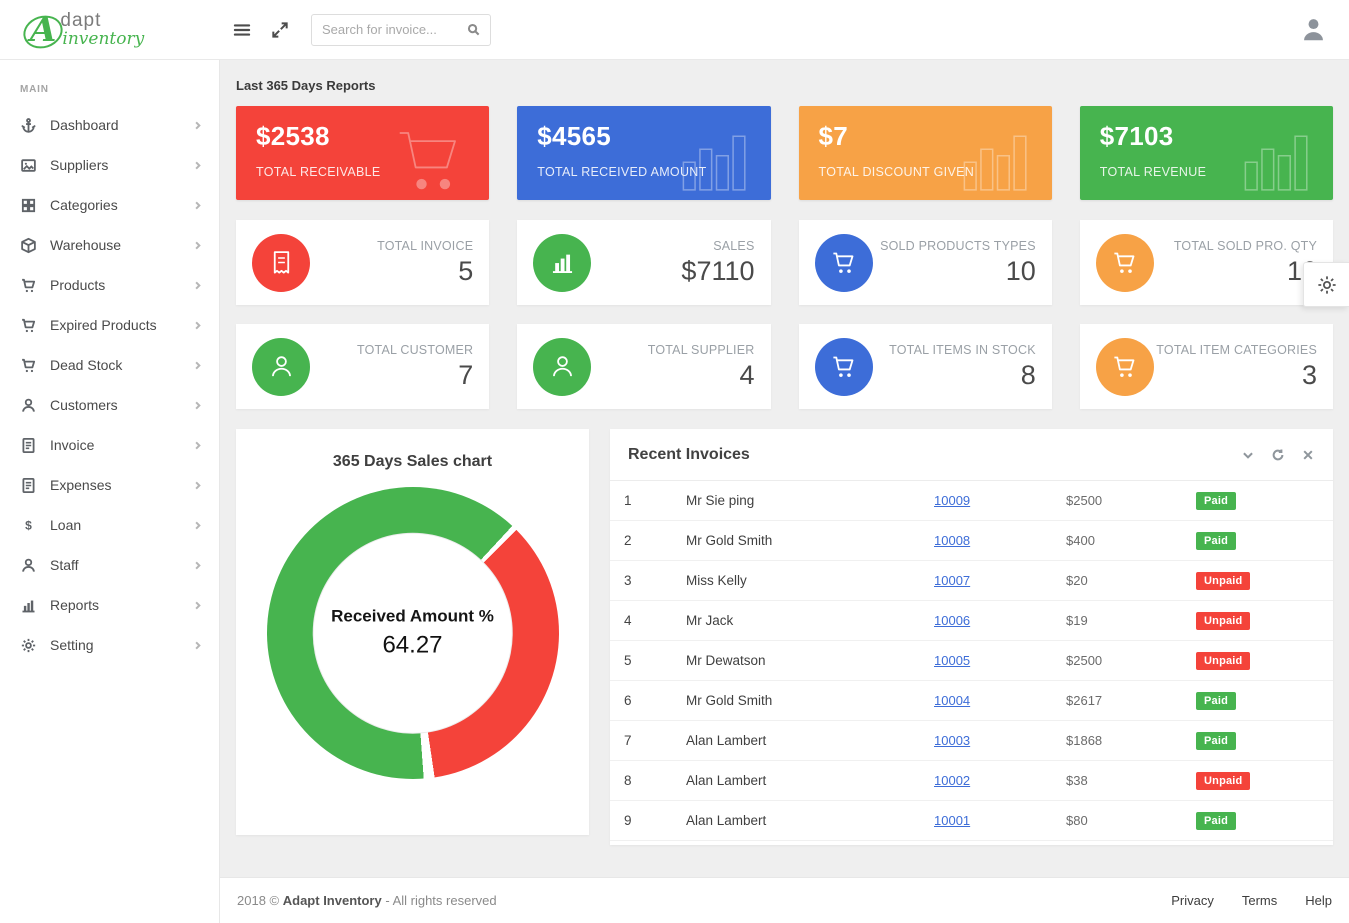  Describe the element at coordinates (925, 153) in the screenshot. I see `summary-card-total-discount-given: $7 TOTAL DISCOUNT GIVEN` at that location.